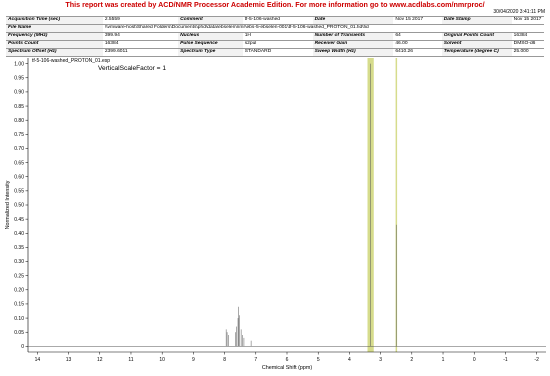 This screenshot has height=376, width=550. I want to click on x-tick-label: 1, so click(443, 360).